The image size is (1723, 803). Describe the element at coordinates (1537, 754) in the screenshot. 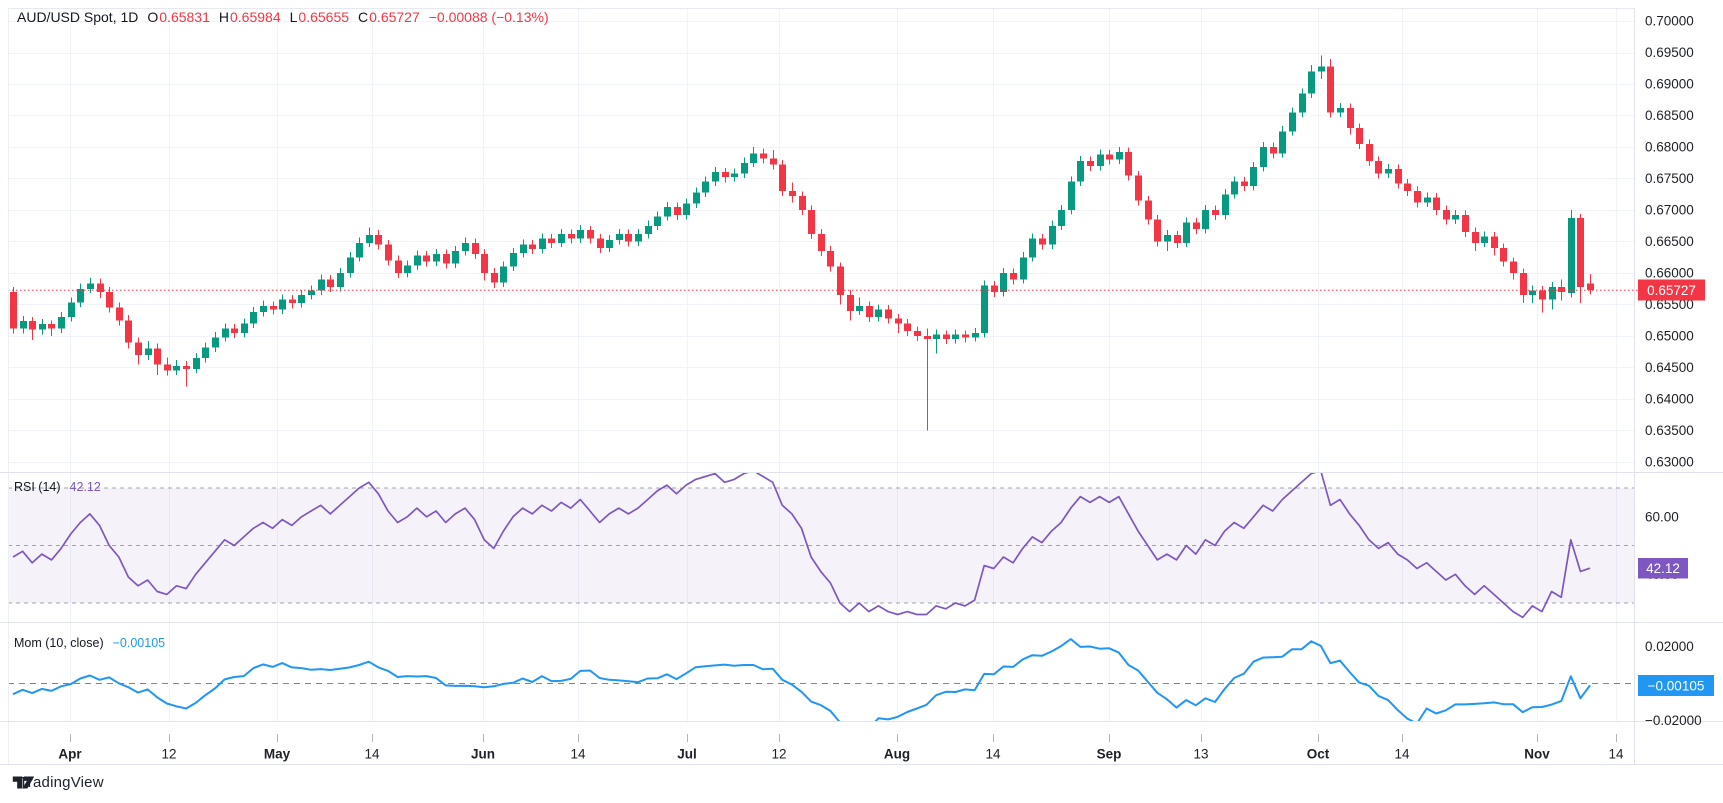

I see `time-axis-label: Nov` at that location.